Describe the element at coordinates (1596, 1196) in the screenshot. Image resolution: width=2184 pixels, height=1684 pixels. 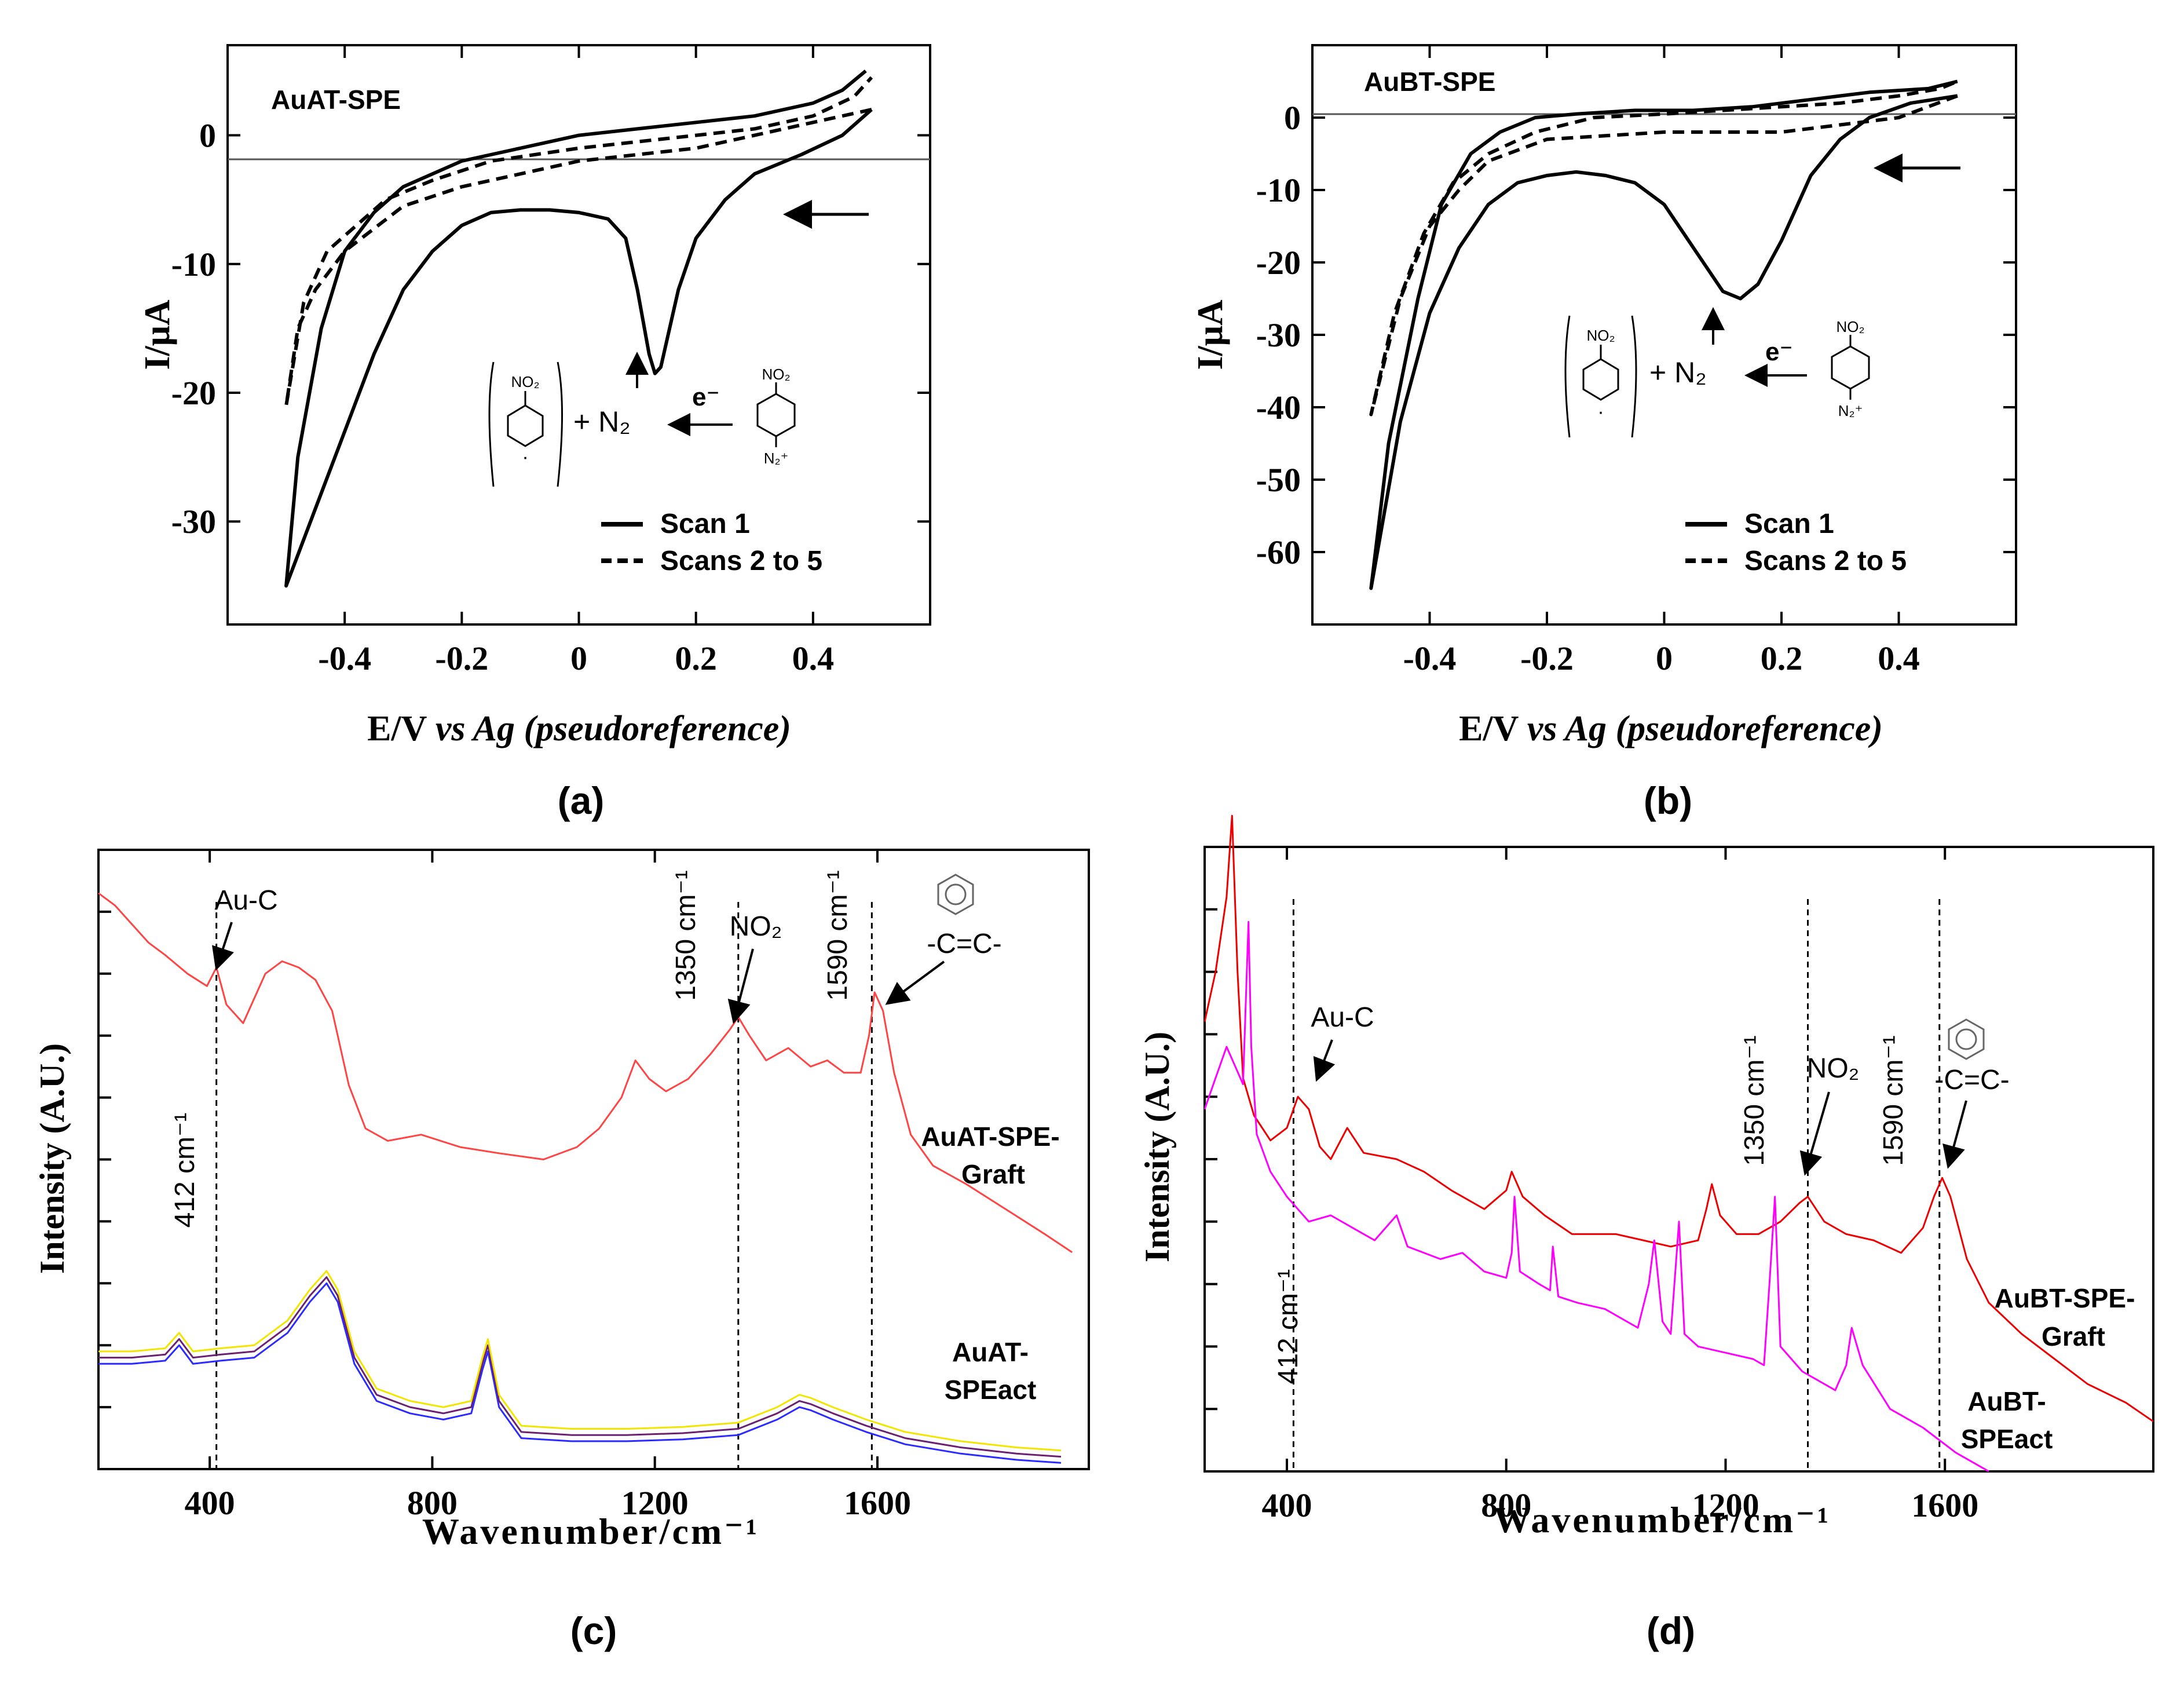
I see `panel-d-series-aubt-speact` at that location.